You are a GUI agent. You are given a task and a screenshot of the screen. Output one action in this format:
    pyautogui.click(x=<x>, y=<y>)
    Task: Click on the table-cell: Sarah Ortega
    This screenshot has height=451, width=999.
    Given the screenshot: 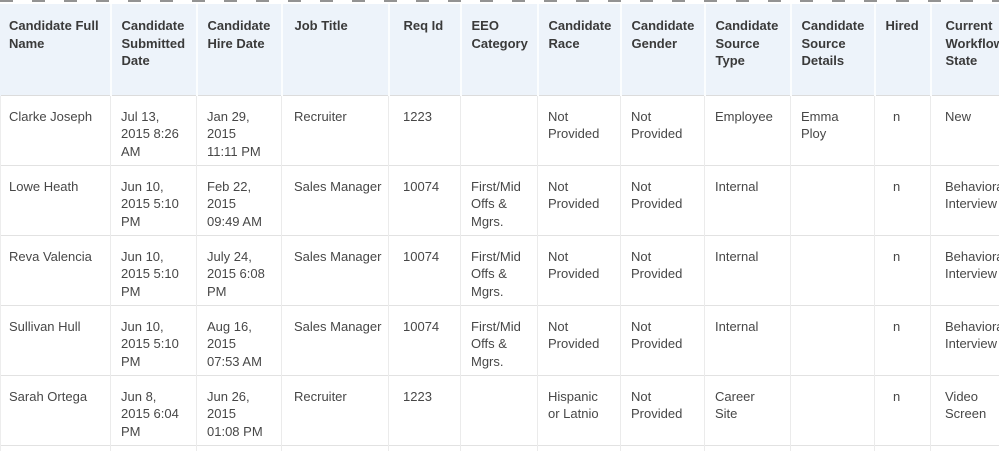 What is the action you would take?
    pyautogui.click(x=55, y=409)
    